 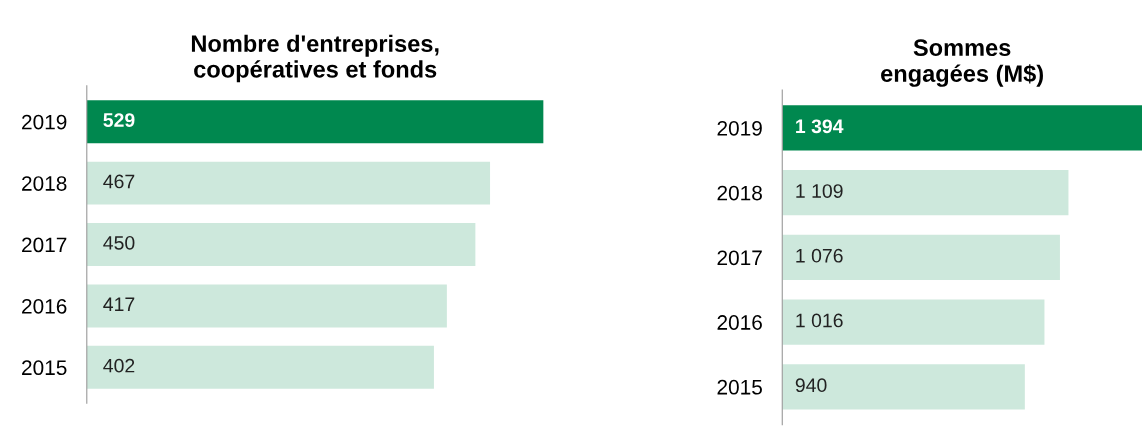 I want to click on data-label: 940, so click(x=811, y=385).